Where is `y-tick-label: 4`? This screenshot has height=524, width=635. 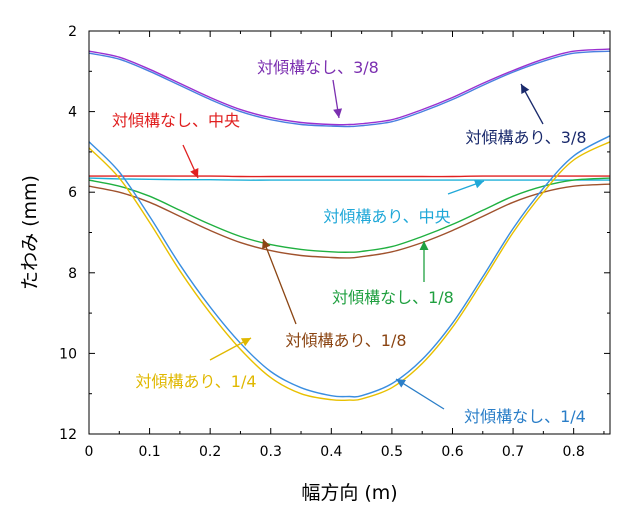 y-tick-label: 4 is located at coordinates (72, 113).